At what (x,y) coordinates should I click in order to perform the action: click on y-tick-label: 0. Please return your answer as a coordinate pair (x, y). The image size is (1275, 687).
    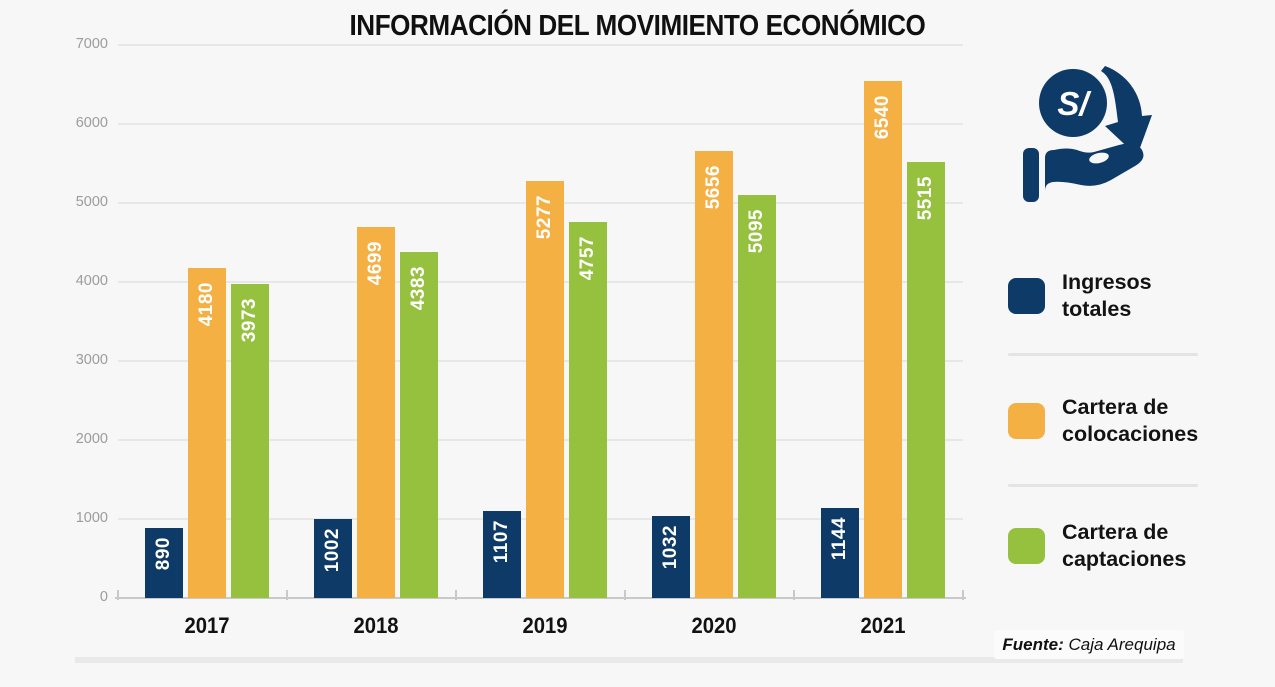
    Looking at the image, I should click on (103, 597).